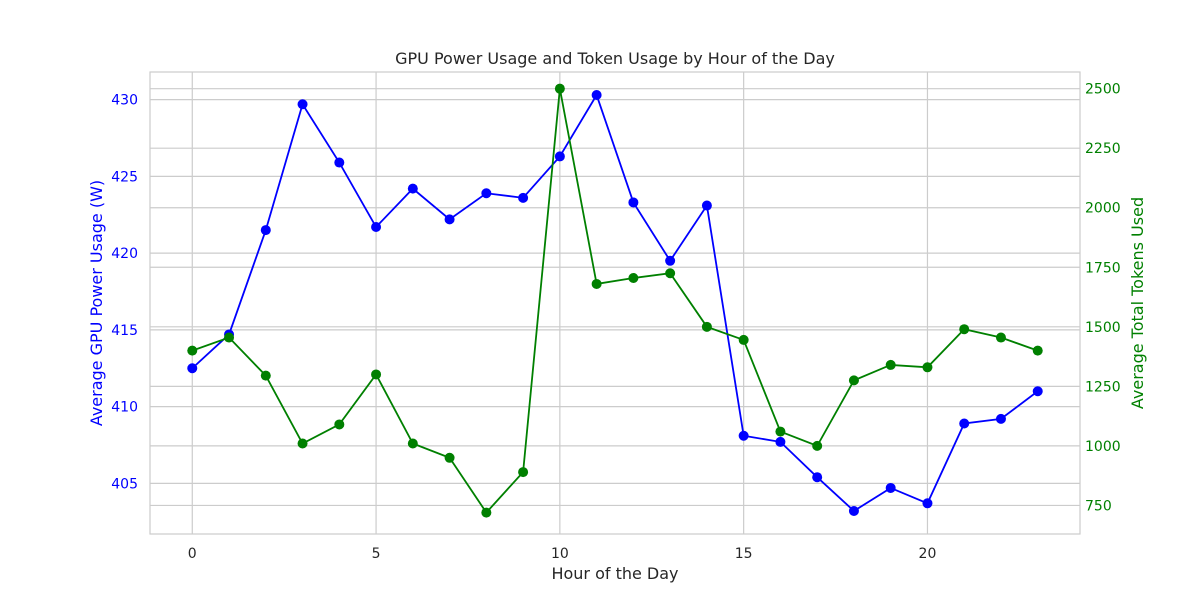 The image size is (1200, 600). Describe the element at coordinates (1103, 90) in the screenshot. I see `y-right-tick-label: 2500` at that location.